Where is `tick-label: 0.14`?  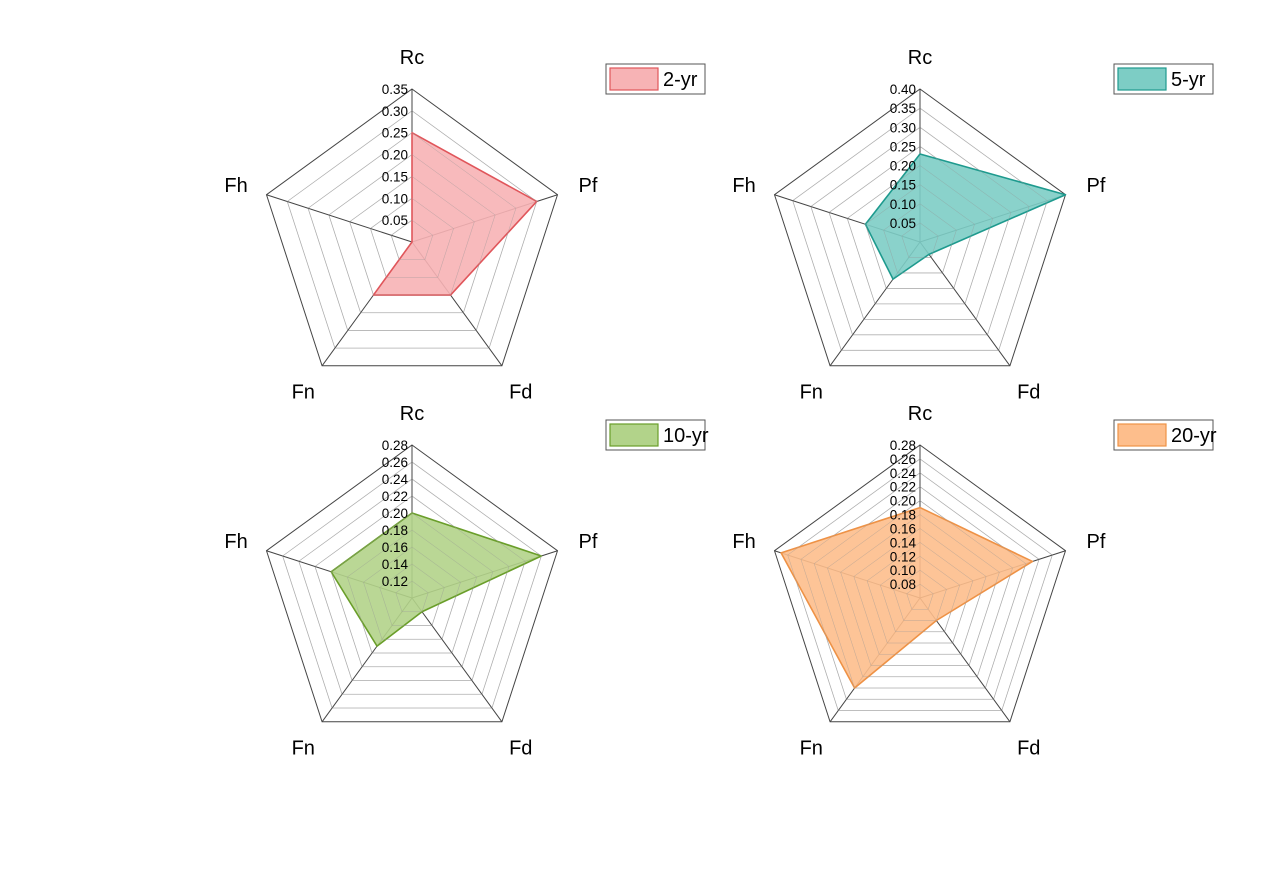 tick-label: 0.14 is located at coordinates (903, 542).